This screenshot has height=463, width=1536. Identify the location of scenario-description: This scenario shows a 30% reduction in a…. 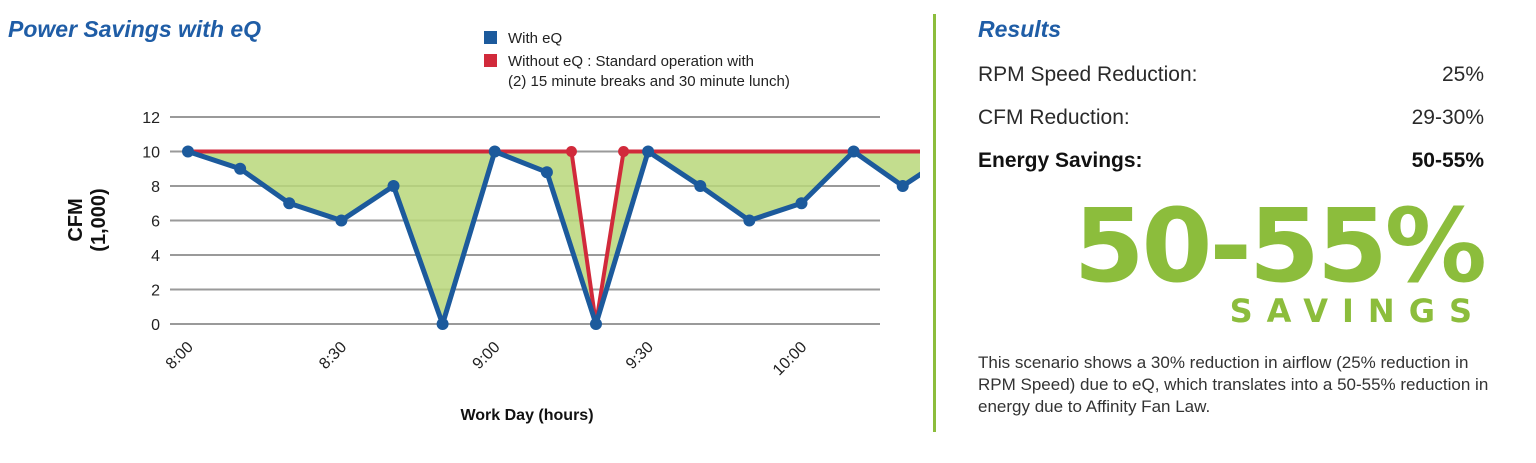
(1233, 384).